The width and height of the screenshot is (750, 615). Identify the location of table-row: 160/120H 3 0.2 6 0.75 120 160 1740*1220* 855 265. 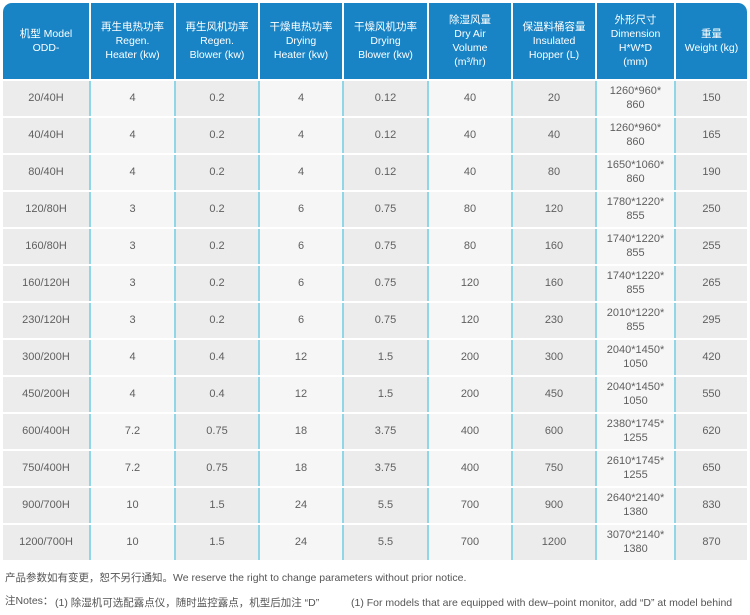
(375, 284).